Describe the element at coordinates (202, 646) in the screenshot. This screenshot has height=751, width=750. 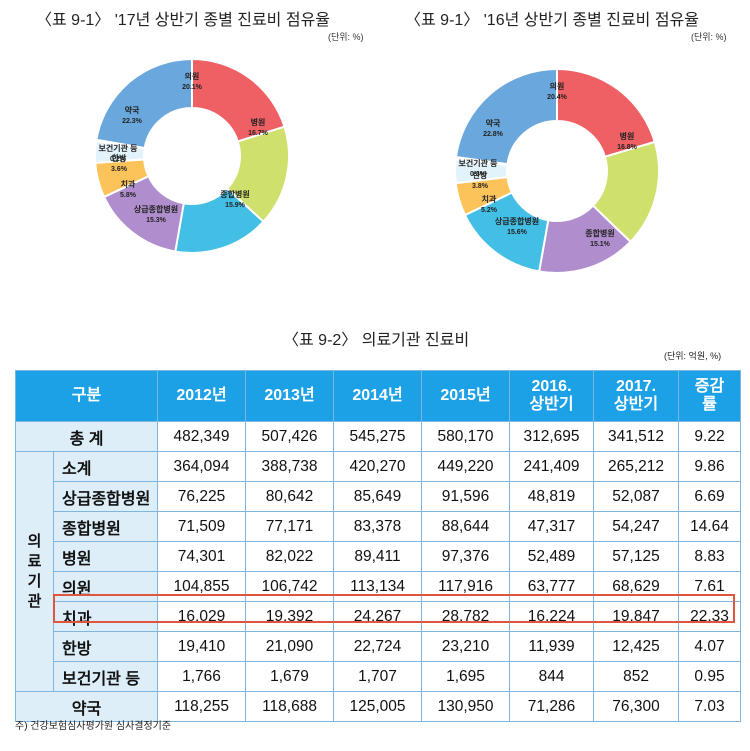
I see `value-cell: 19,410` at that location.